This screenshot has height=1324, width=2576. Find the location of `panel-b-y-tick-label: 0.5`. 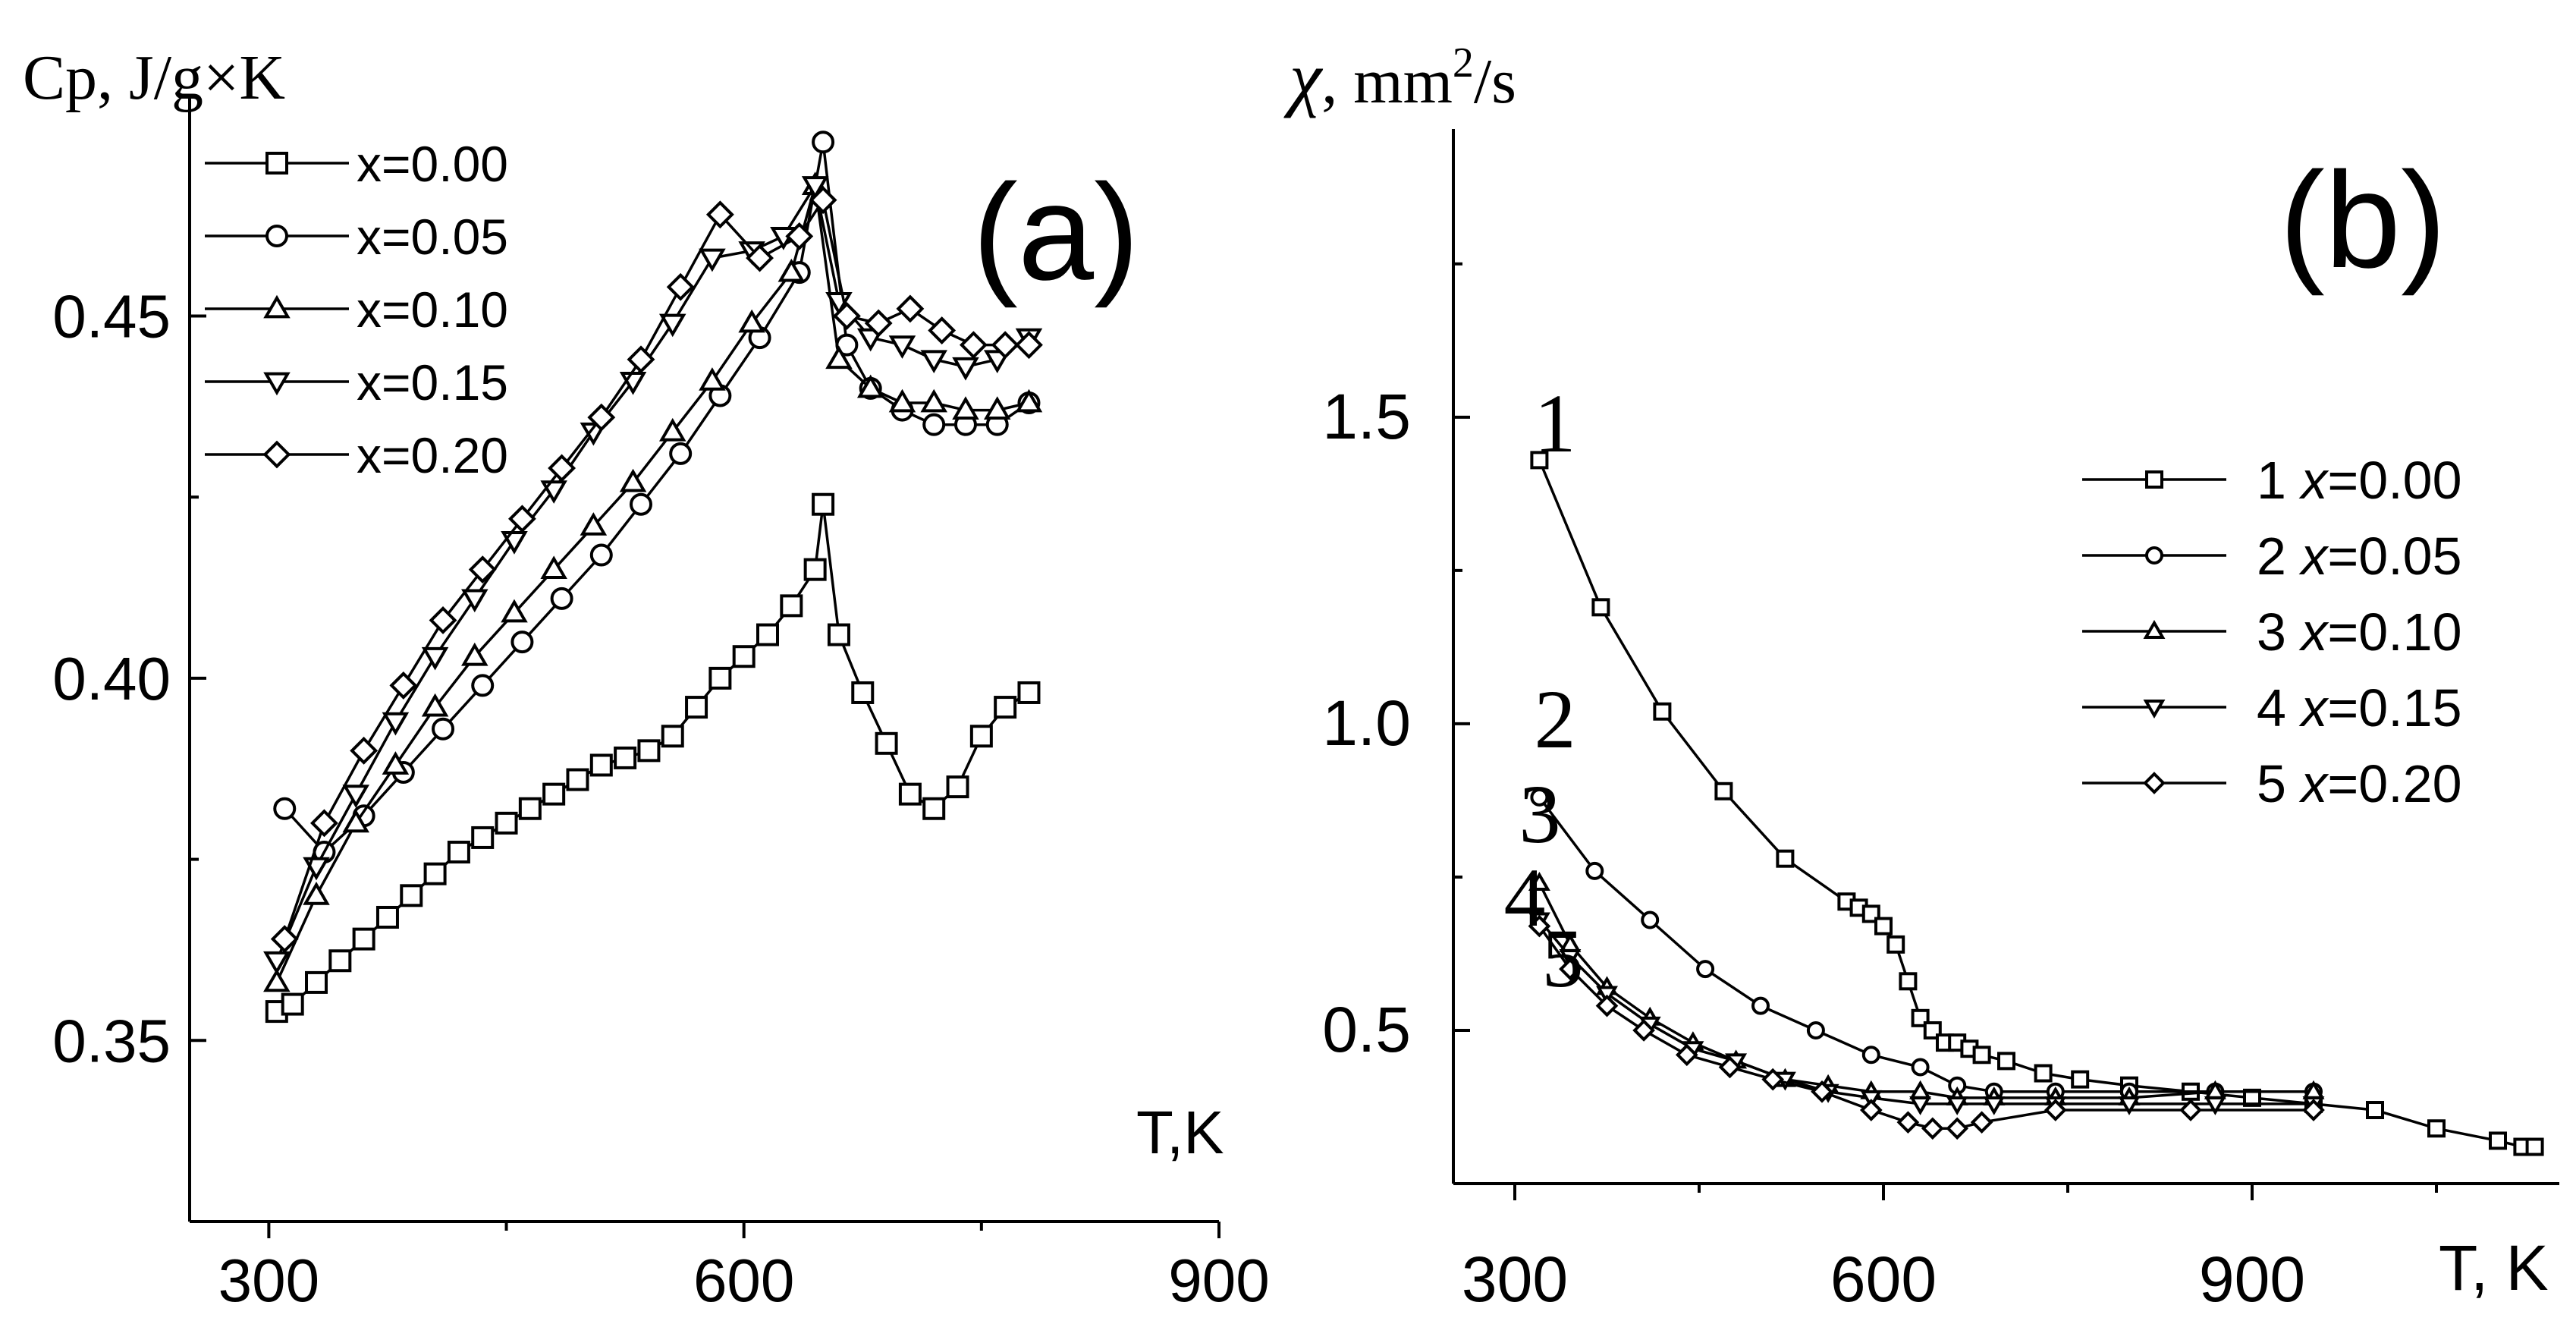

panel-b-y-tick-label: 0.5 is located at coordinates (1366, 1029).